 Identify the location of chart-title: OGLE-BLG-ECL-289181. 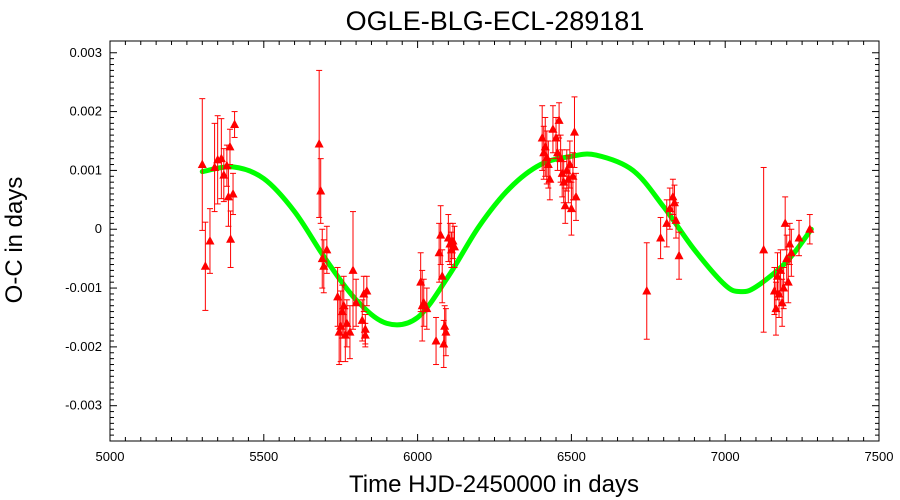
(495, 21).